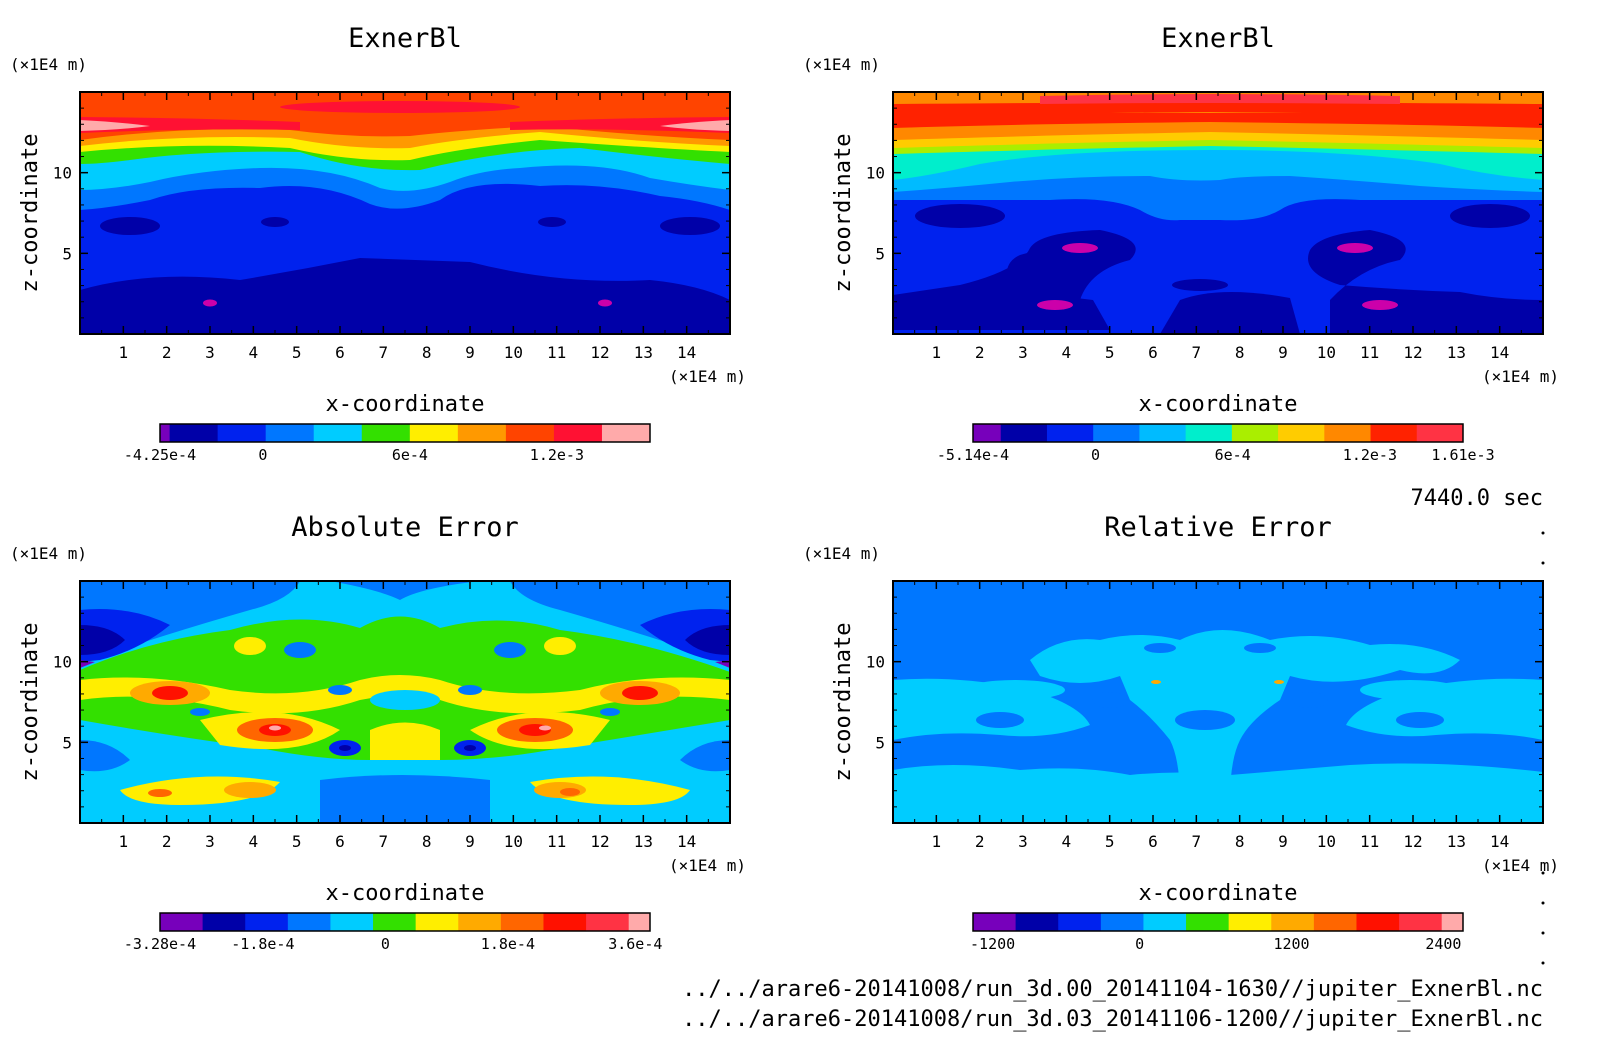  I want to click on colorbar: -4.25e-4 0 6e-4 1.2e-3, so click(387, 443).